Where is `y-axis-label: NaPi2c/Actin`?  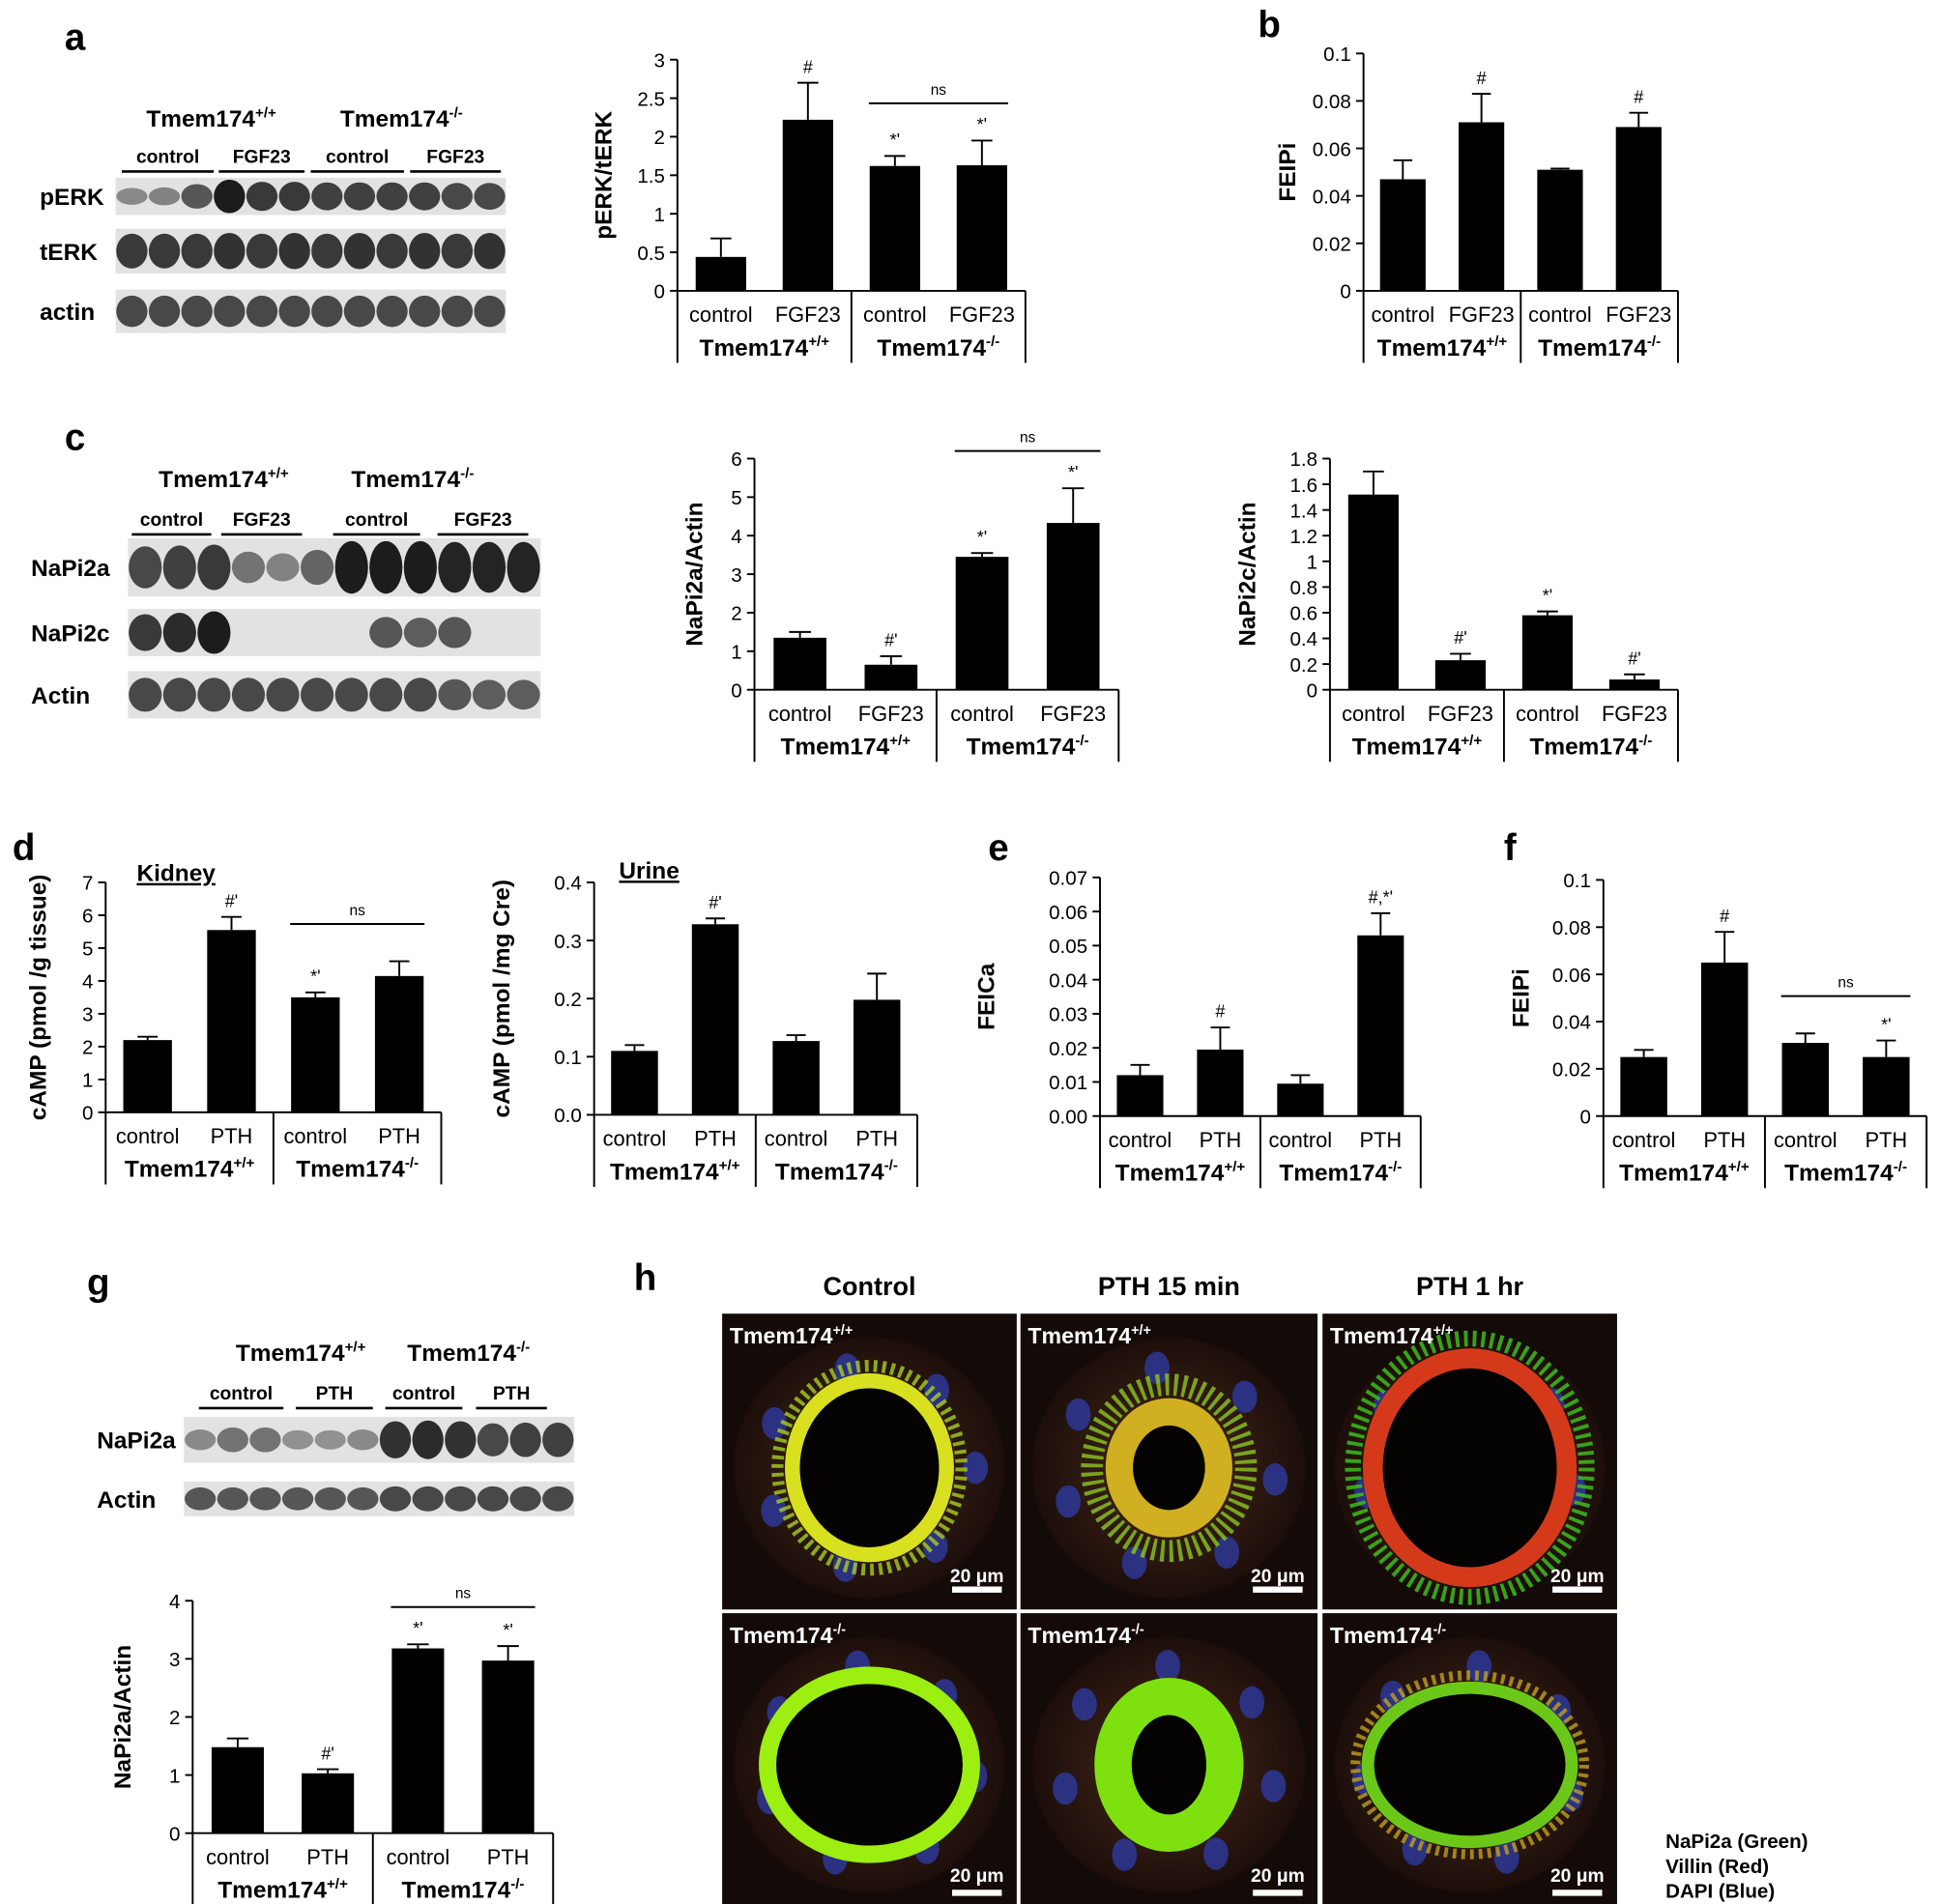
y-axis-label: NaPi2c/Actin is located at coordinates (1248, 574).